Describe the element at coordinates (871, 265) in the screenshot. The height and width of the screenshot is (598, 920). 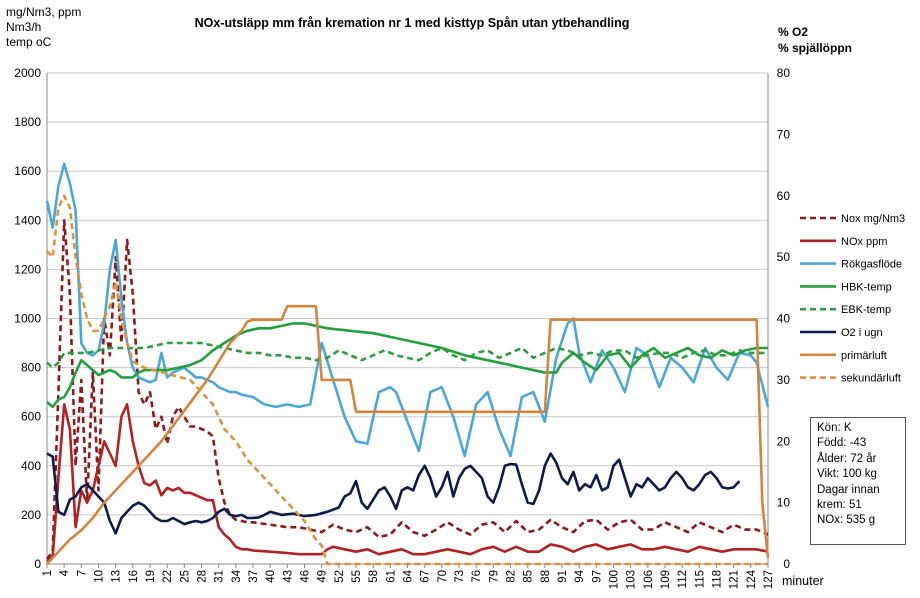
I see `legend-entry: Rökgasflöde` at that location.